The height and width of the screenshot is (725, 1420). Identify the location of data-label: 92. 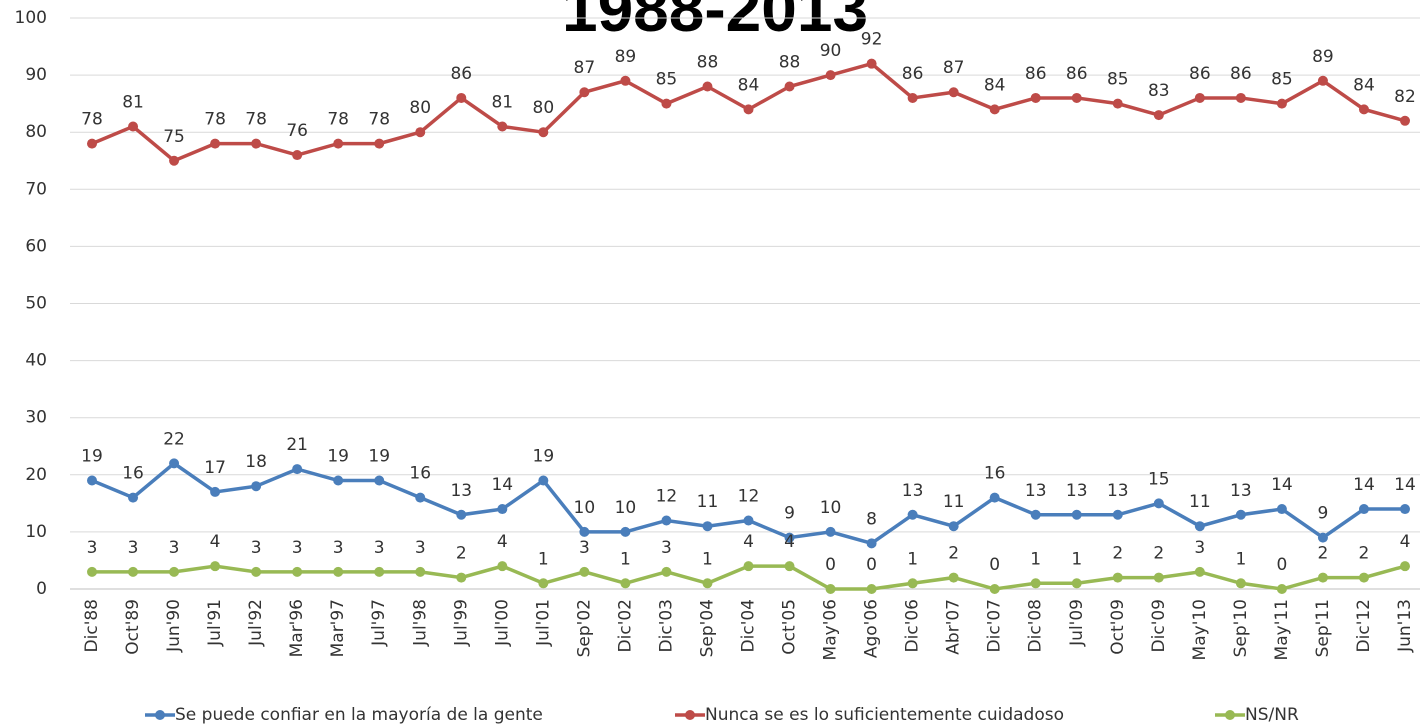
(872, 40).